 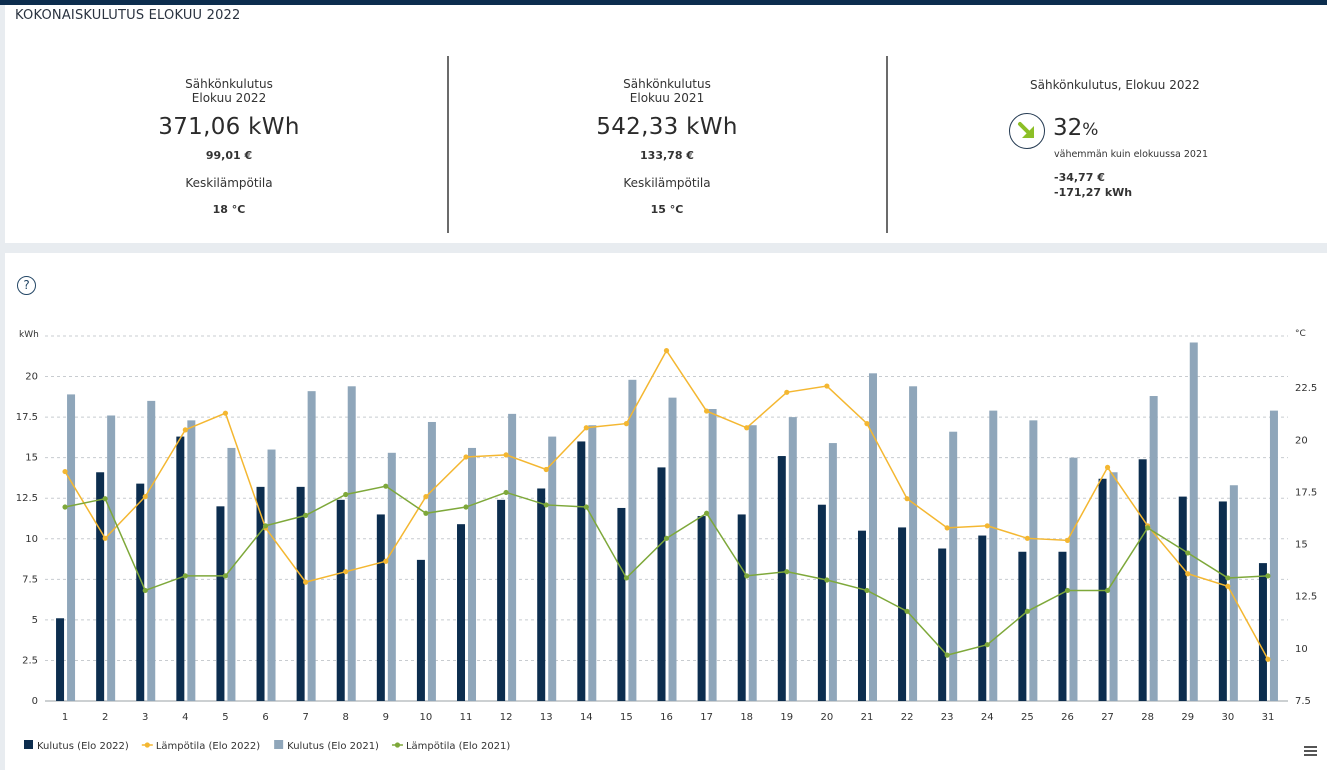 What do you see at coordinates (746, 717) in the screenshot?
I see `x-tick-label: 18` at bounding box center [746, 717].